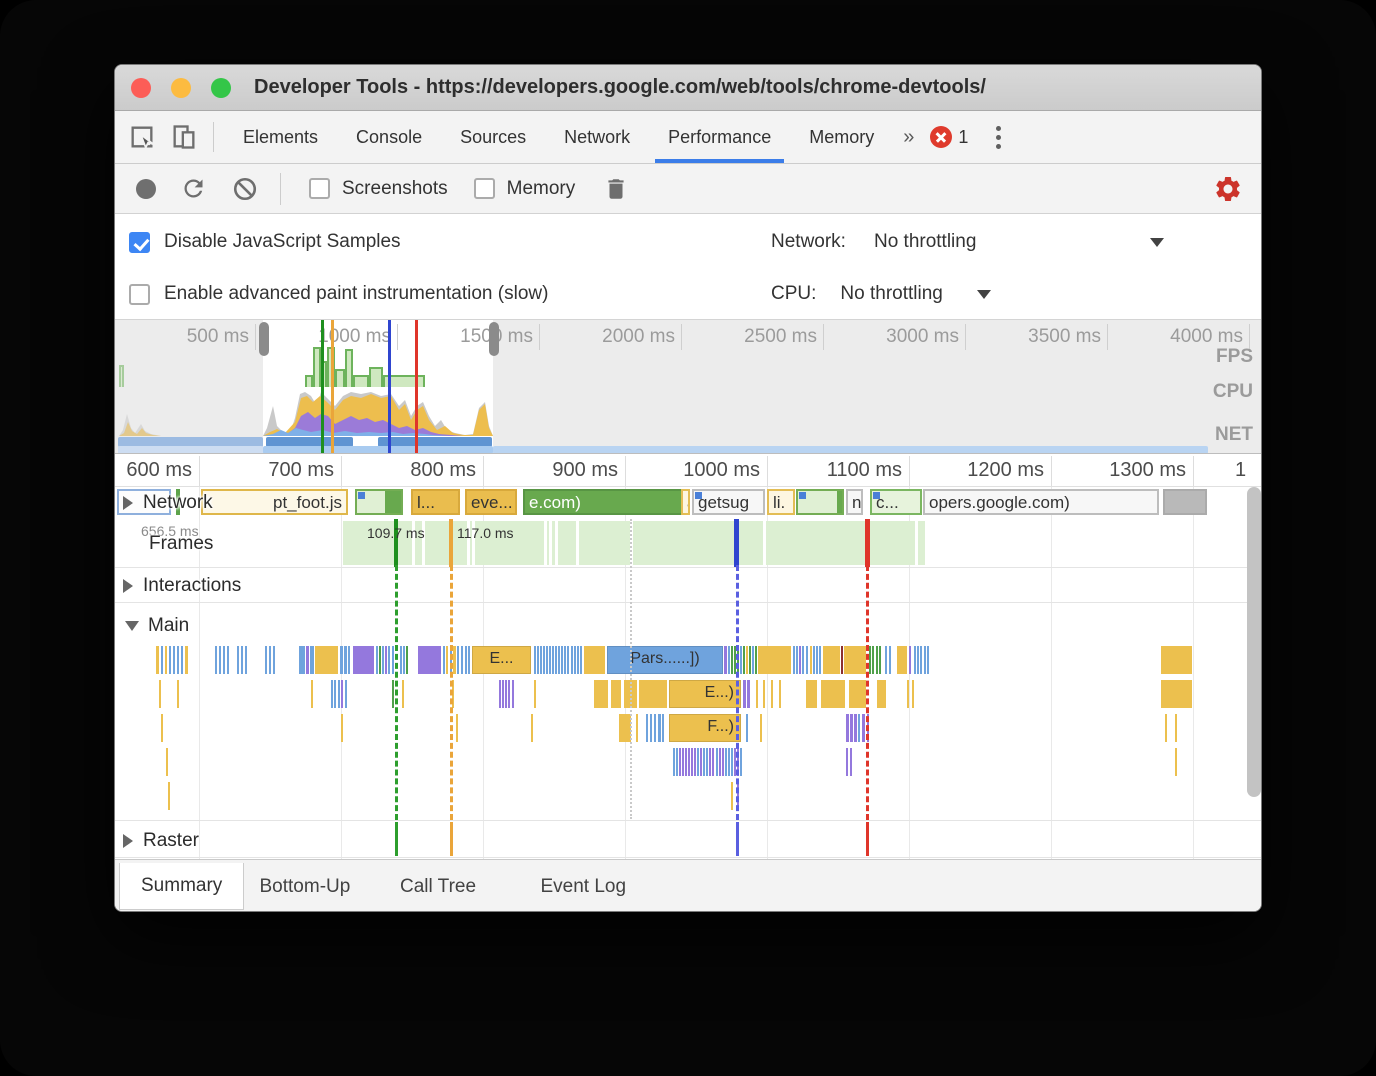 This screenshot has height=1076, width=1376. What do you see at coordinates (781, 502) in the screenshot?
I see `network-request-bar: li.` at bounding box center [781, 502].